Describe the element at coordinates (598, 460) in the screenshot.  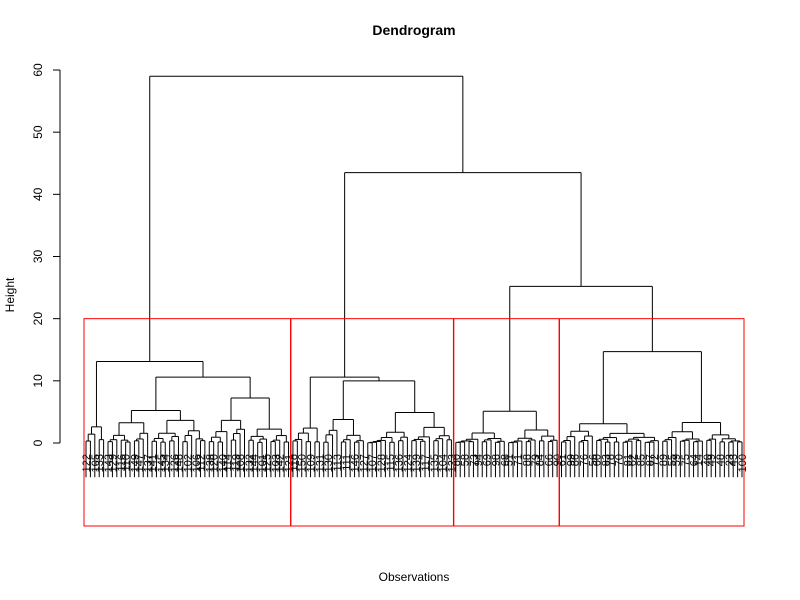
I see `leaf-label: 60` at that location.